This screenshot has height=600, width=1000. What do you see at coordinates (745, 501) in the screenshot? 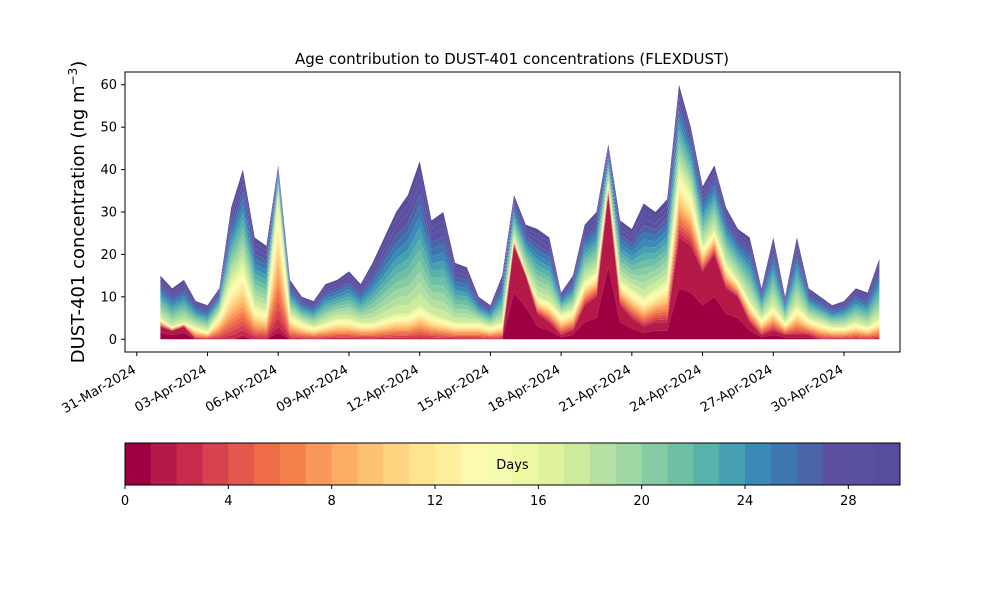
I see `colorbar-tick-label: 24` at bounding box center [745, 501].